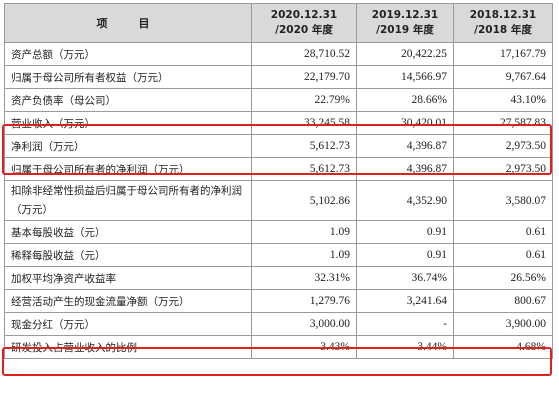  What do you see at coordinates (304, 77) in the screenshot?
I see `cell-2020: 22,179.70` at bounding box center [304, 77].